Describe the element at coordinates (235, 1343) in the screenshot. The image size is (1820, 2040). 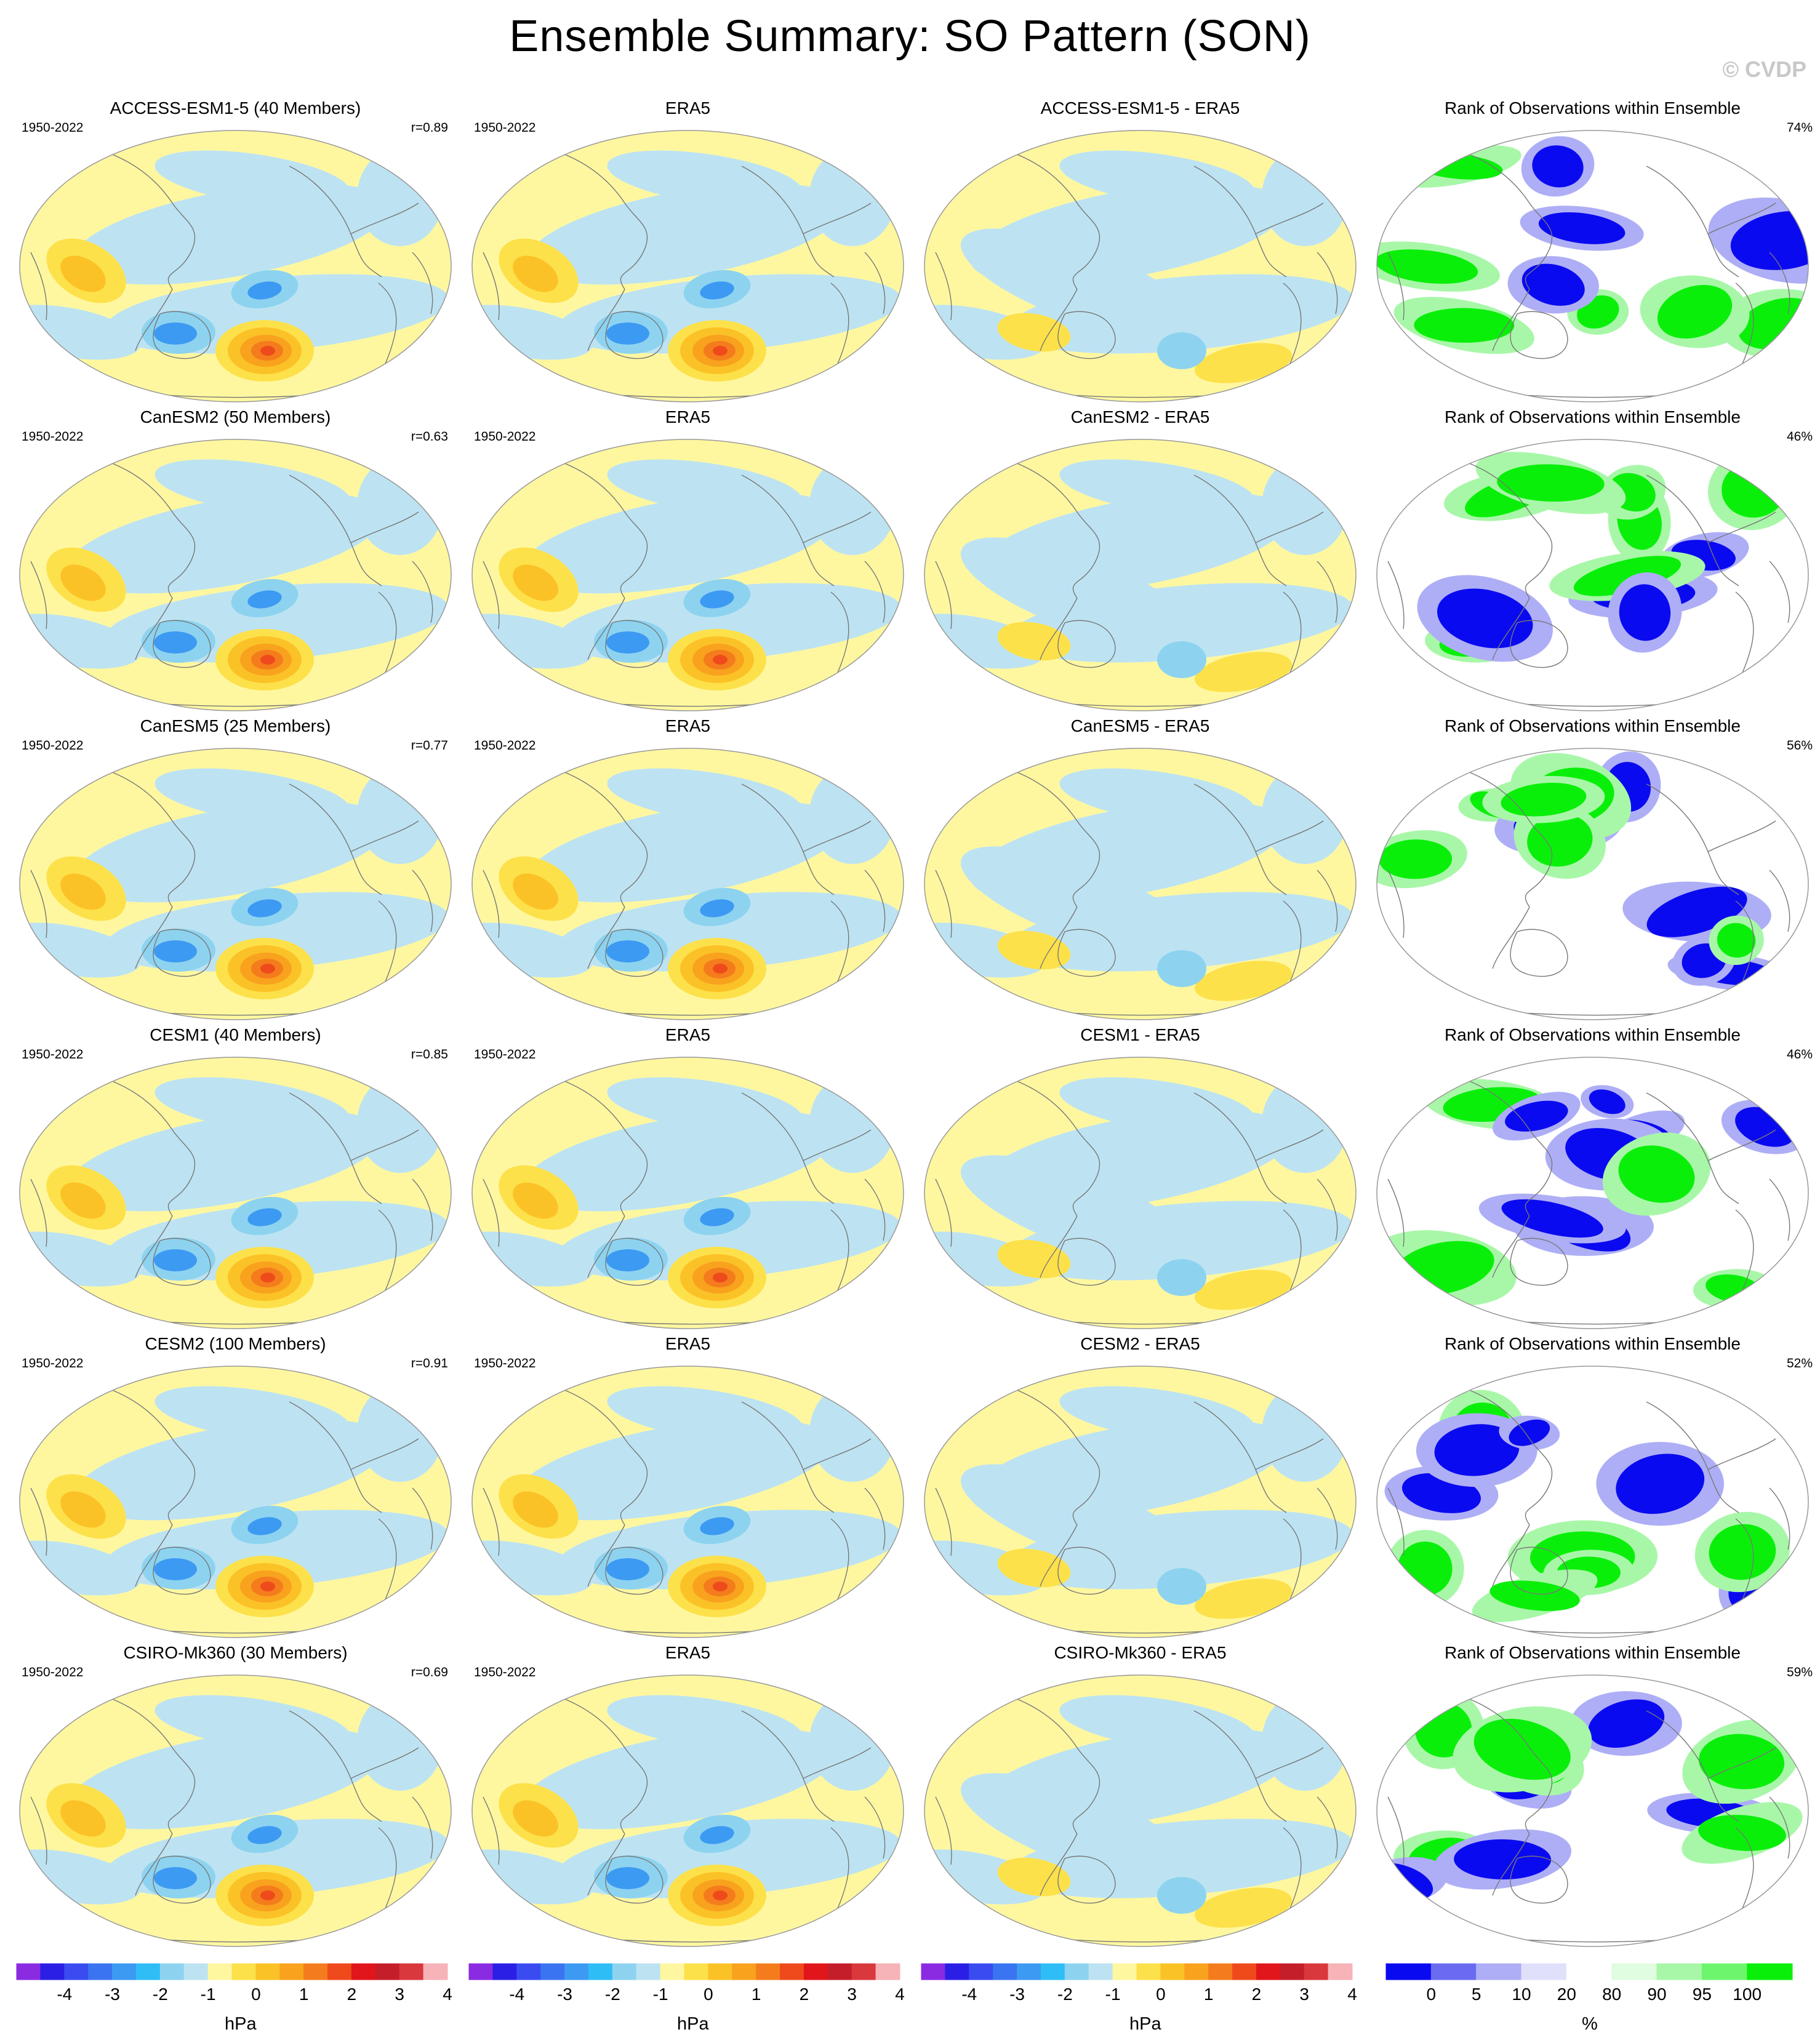
I see `panel-title: CESM2 (100 Members)` at that location.